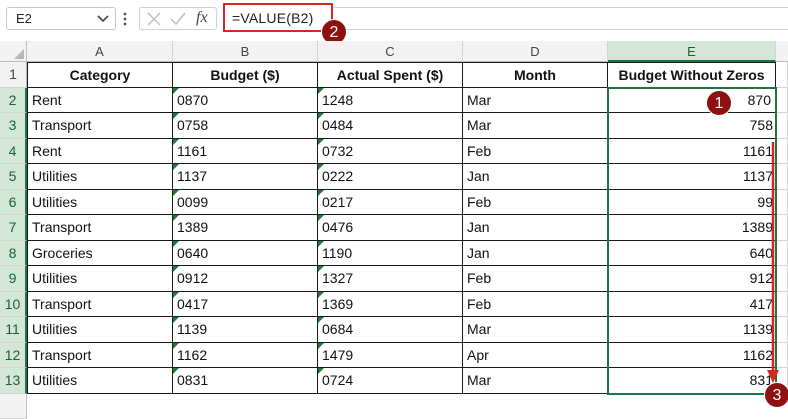 The image size is (788, 419). Describe the element at coordinates (100, 330) in the screenshot. I see `cell-a11: Utilities` at that location.